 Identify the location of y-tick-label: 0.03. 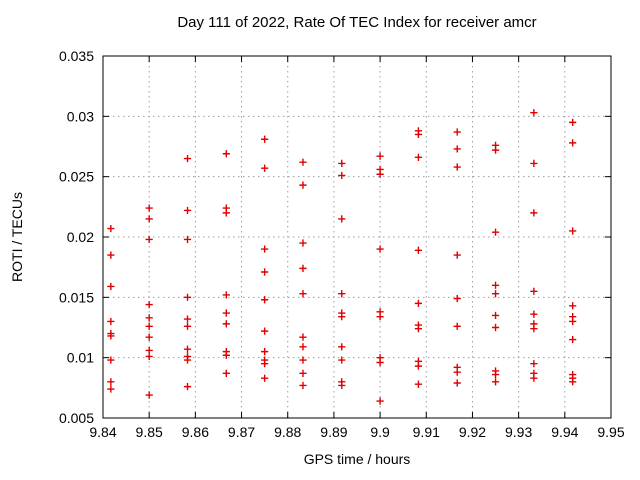
(80, 116).